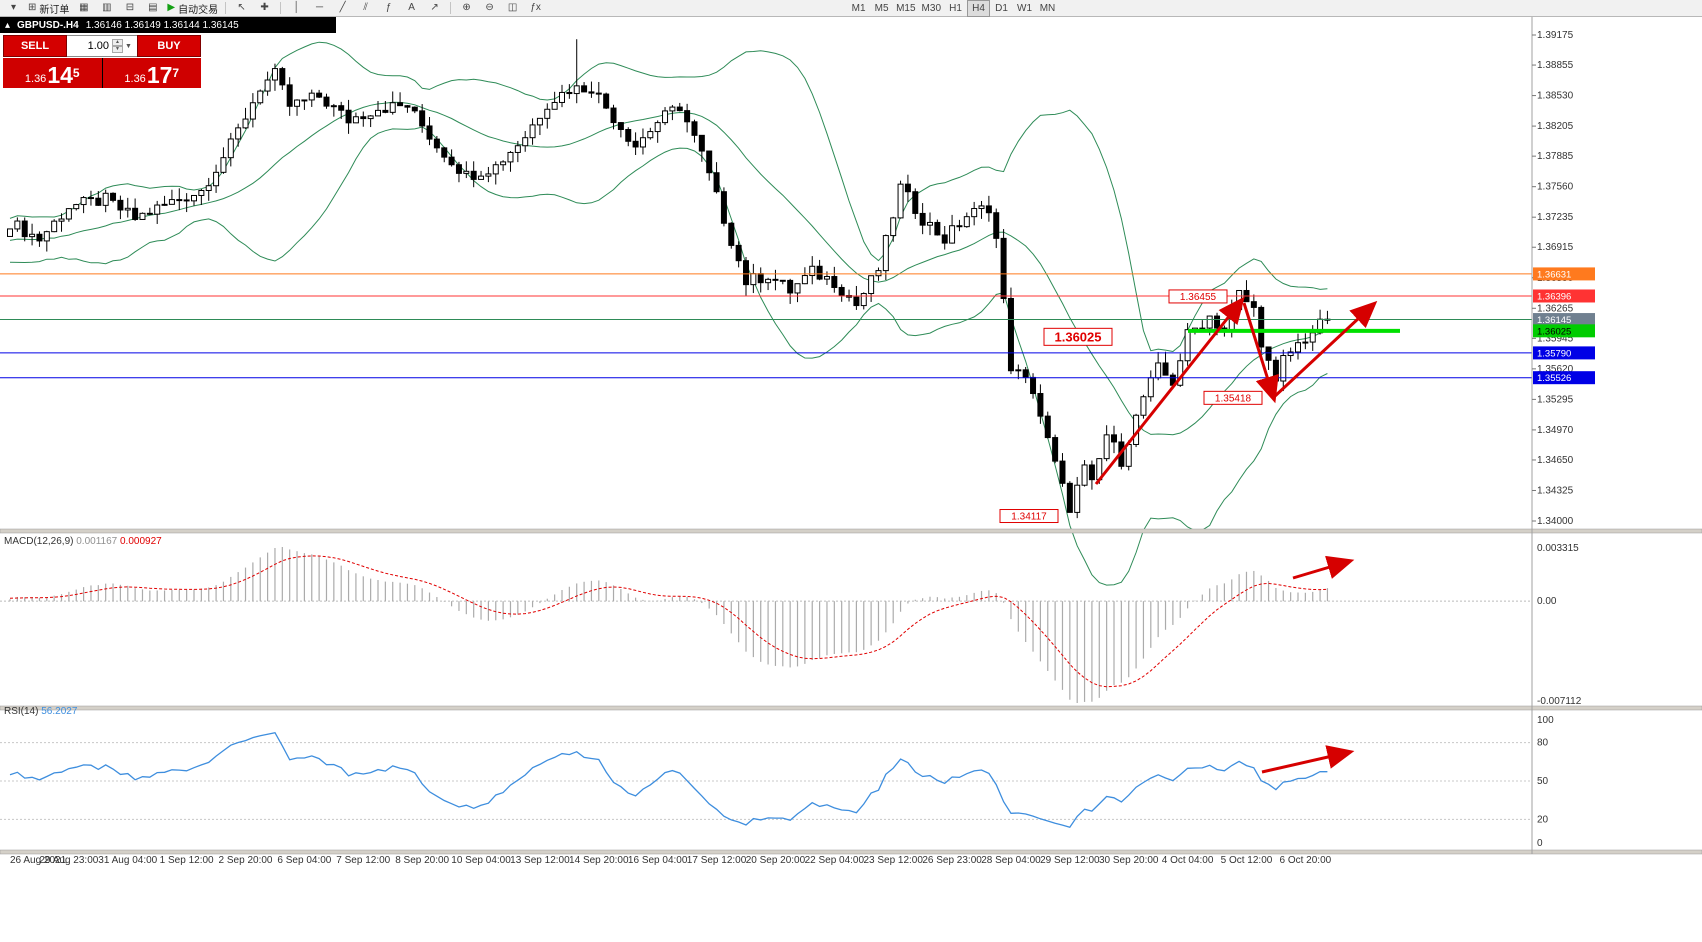 Image resolution: width=1702 pixels, height=942 pixels. I want to click on timeframe-m15-button: M15, so click(906, 8).